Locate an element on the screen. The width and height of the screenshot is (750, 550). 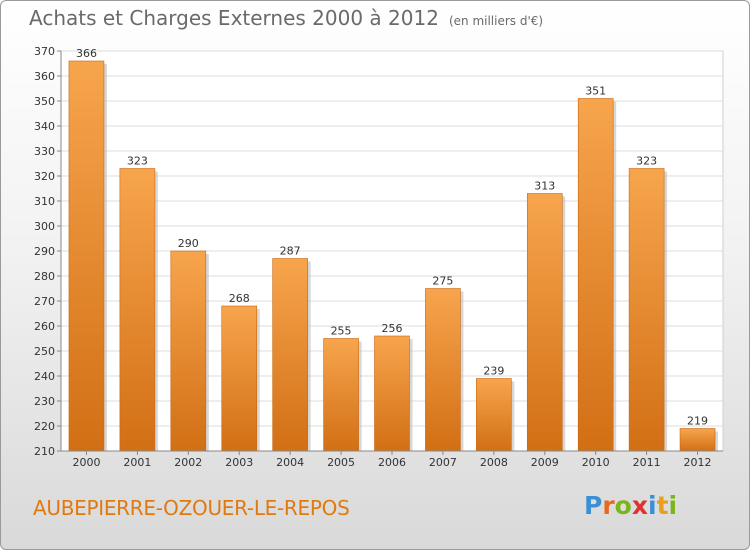
x-tick-label: 2003 is located at coordinates (239, 462).